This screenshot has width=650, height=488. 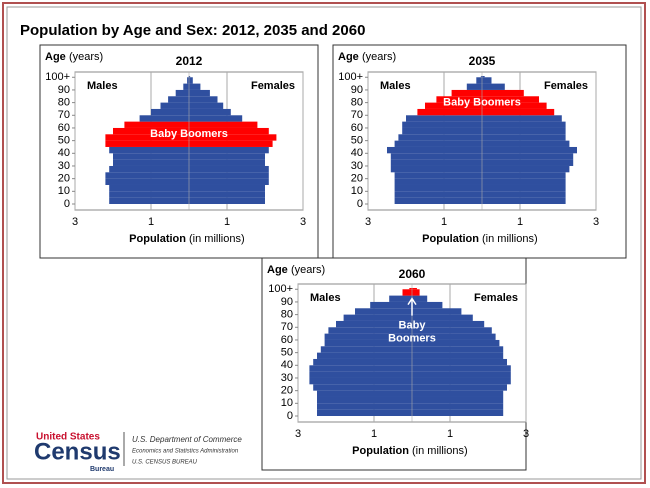 I want to click on y-tick-label: 70, so click(x=64, y=115).